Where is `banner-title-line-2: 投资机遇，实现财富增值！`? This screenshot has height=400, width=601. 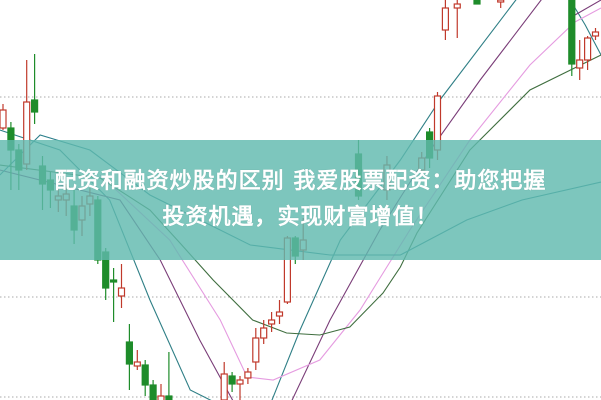 banner-title-line-2: 投资机遇，实现财富增值！ is located at coordinates (300, 217).